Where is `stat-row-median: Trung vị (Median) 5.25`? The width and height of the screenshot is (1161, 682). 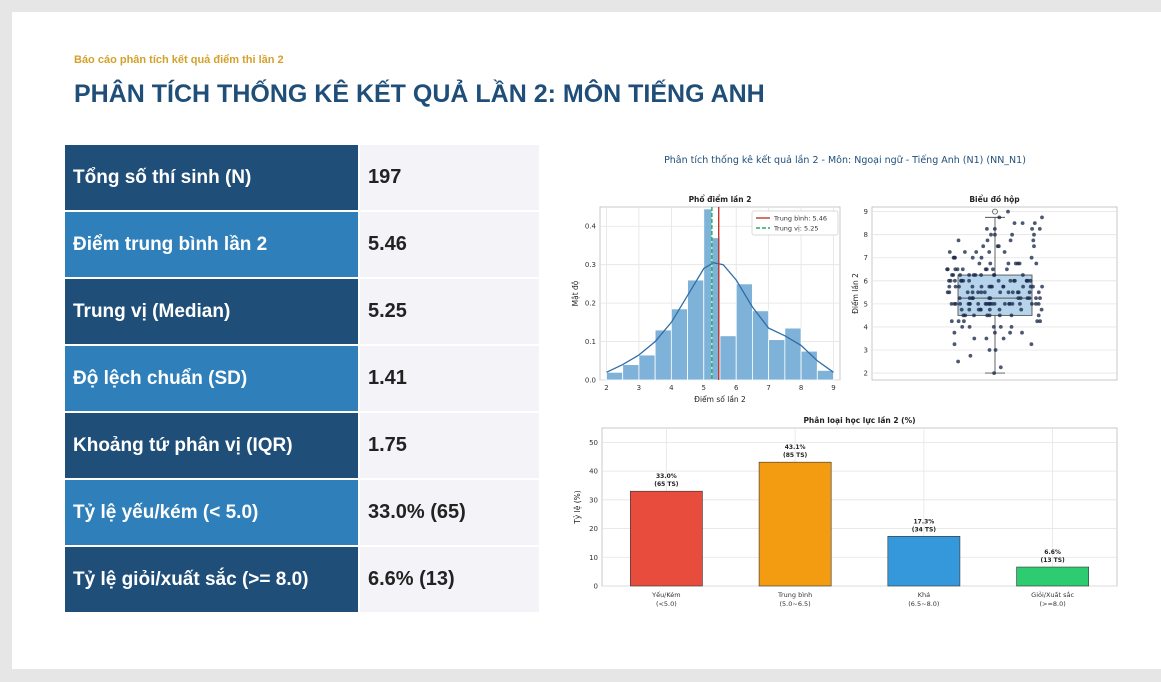 stat-row-median: Trung vị (Median) 5.25 is located at coordinates (302, 311).